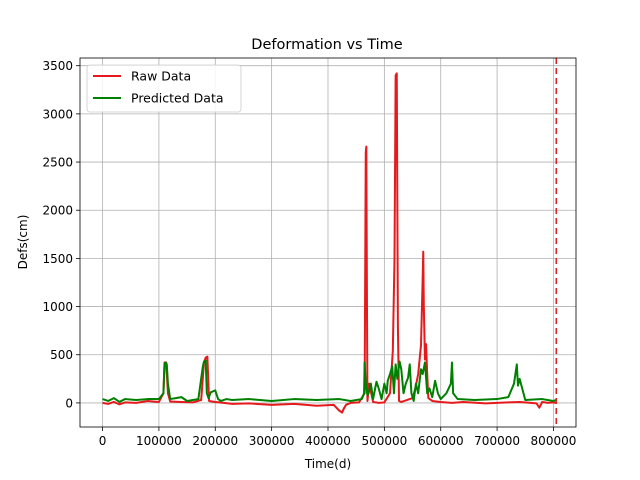  I want to click on legend-box, so click(164, 88).